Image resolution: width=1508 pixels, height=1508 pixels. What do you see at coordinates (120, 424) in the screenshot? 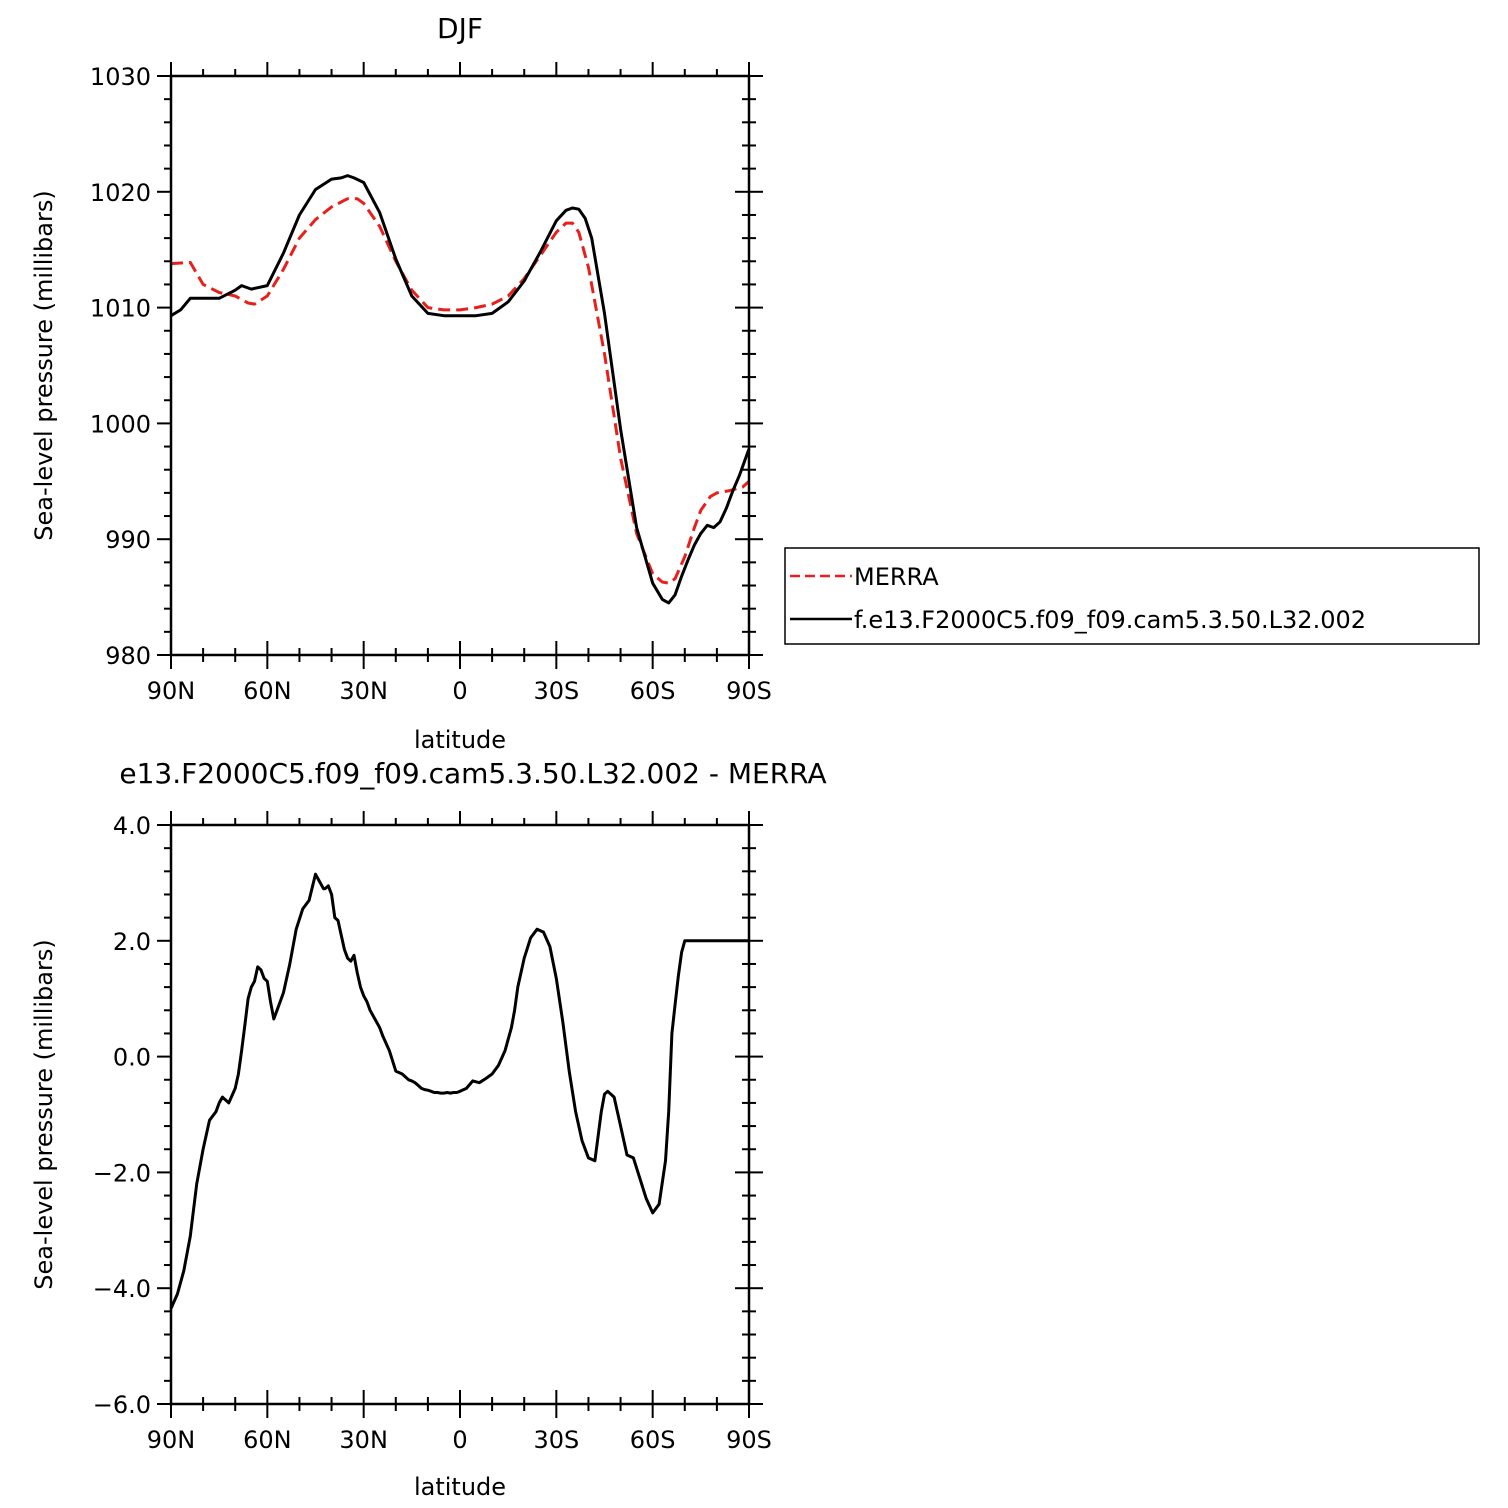
I see `y-tick-label: 1000` at bounding box center [120, 424].